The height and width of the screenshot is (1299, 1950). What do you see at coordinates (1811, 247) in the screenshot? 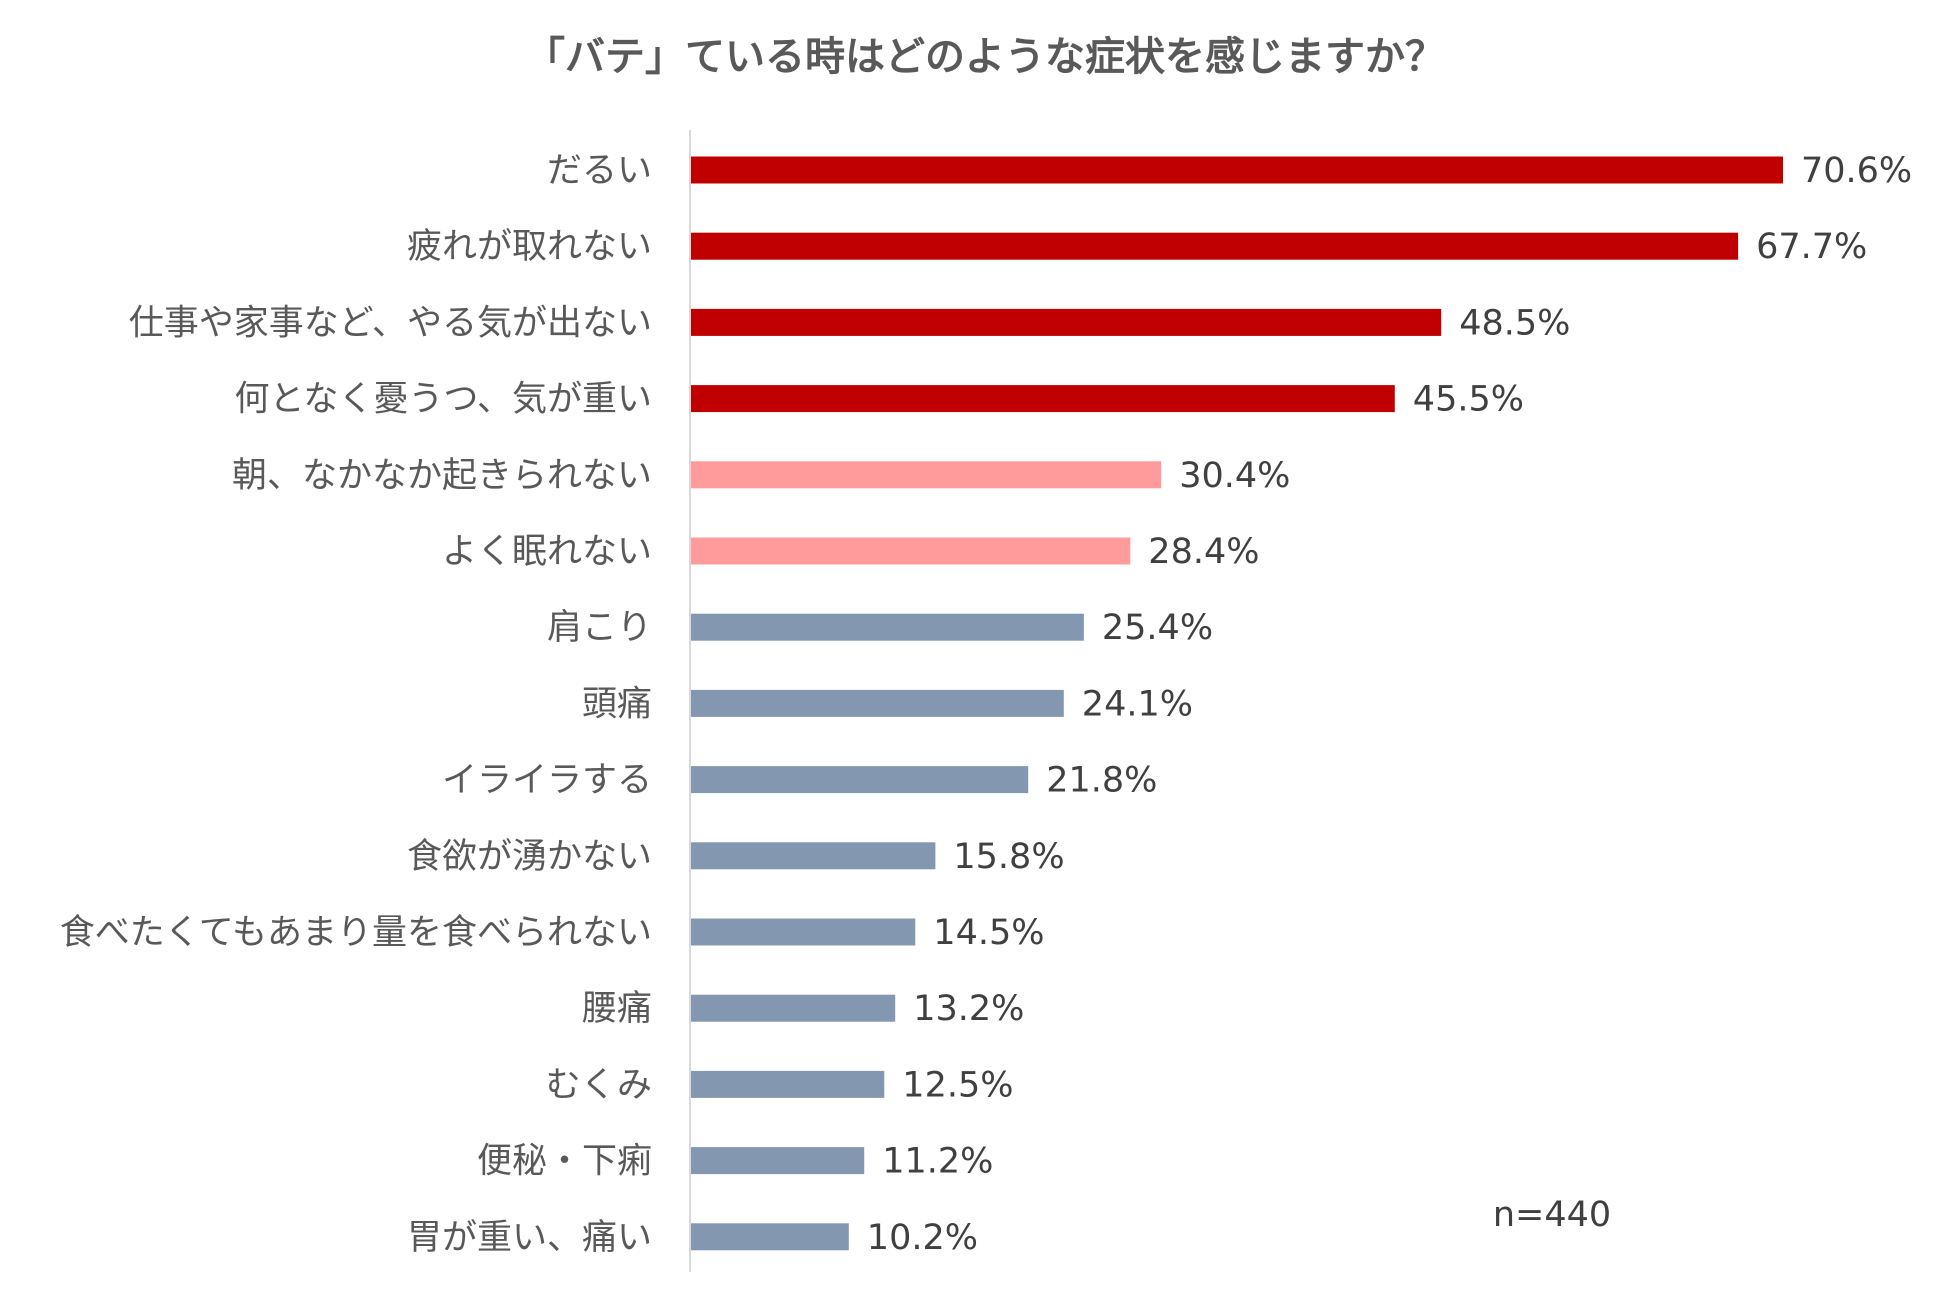
I see `value-label: 67.7%` at bounding box center [1811, 247].